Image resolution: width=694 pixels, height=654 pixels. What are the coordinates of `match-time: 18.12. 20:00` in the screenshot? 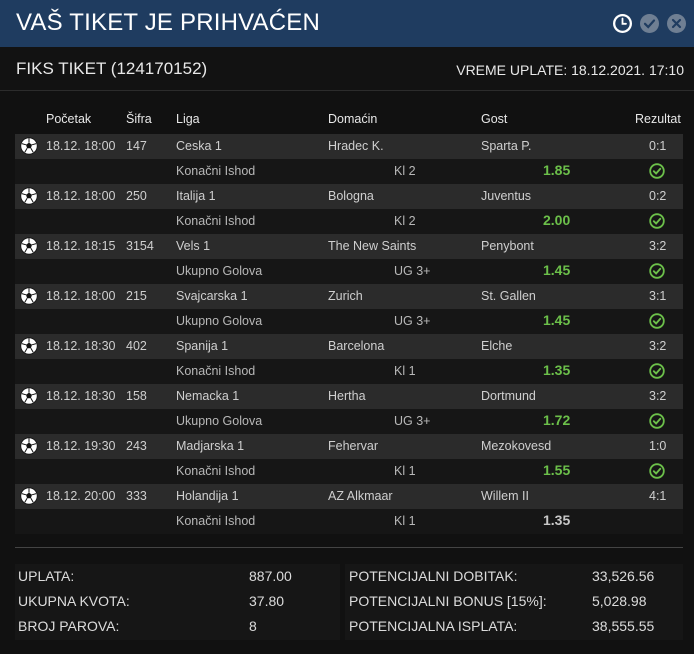 It's located at (81, 496).